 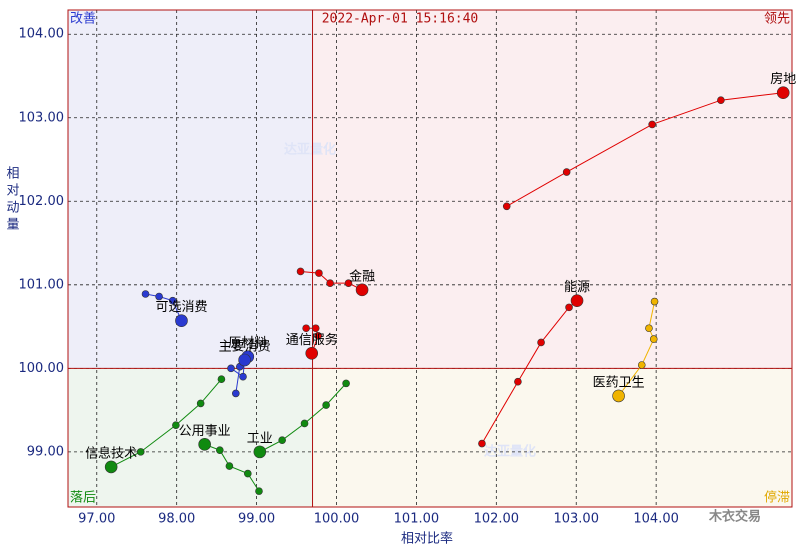 I want to click on series-label: 医药卫生, so click(x=619, y=382).